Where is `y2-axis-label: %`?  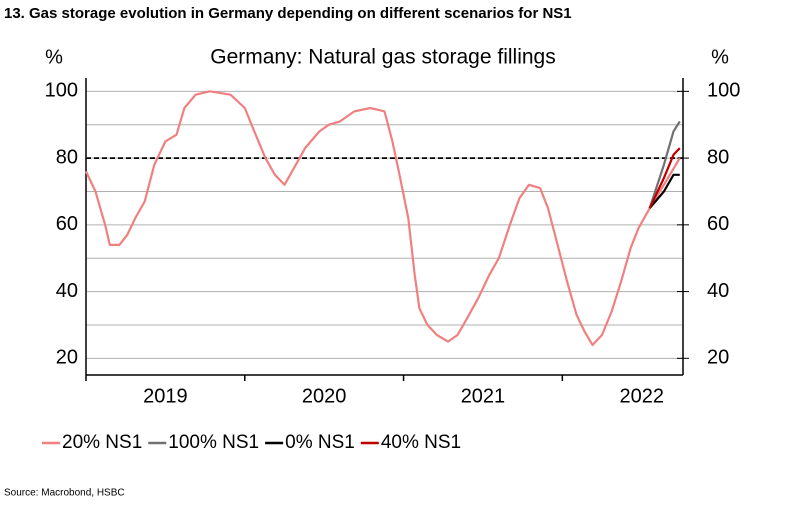
y2-axis-label: % is located at coordinates (720, 57).